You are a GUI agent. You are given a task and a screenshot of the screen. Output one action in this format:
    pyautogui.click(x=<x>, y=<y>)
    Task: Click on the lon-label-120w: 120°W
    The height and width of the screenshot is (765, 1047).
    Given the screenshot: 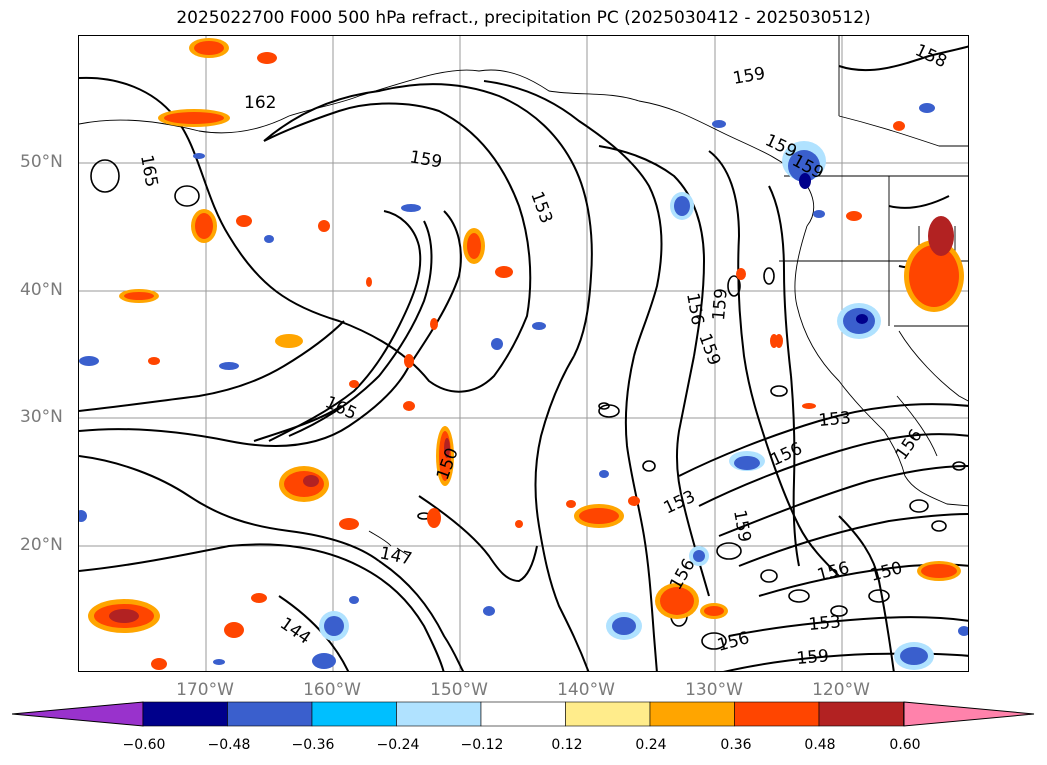 What is the action you would take?
    pyautogui.click(x=841, y=690)
    